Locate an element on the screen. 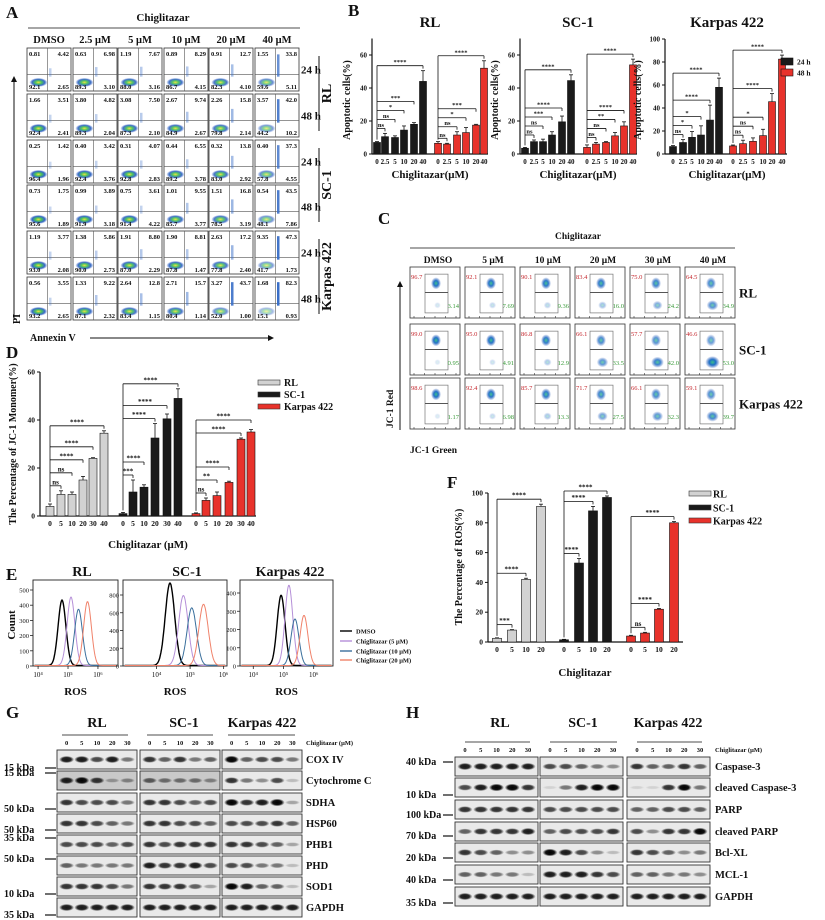  quadrant-ll-value: 82.3 is located at coordinates (217, 87).